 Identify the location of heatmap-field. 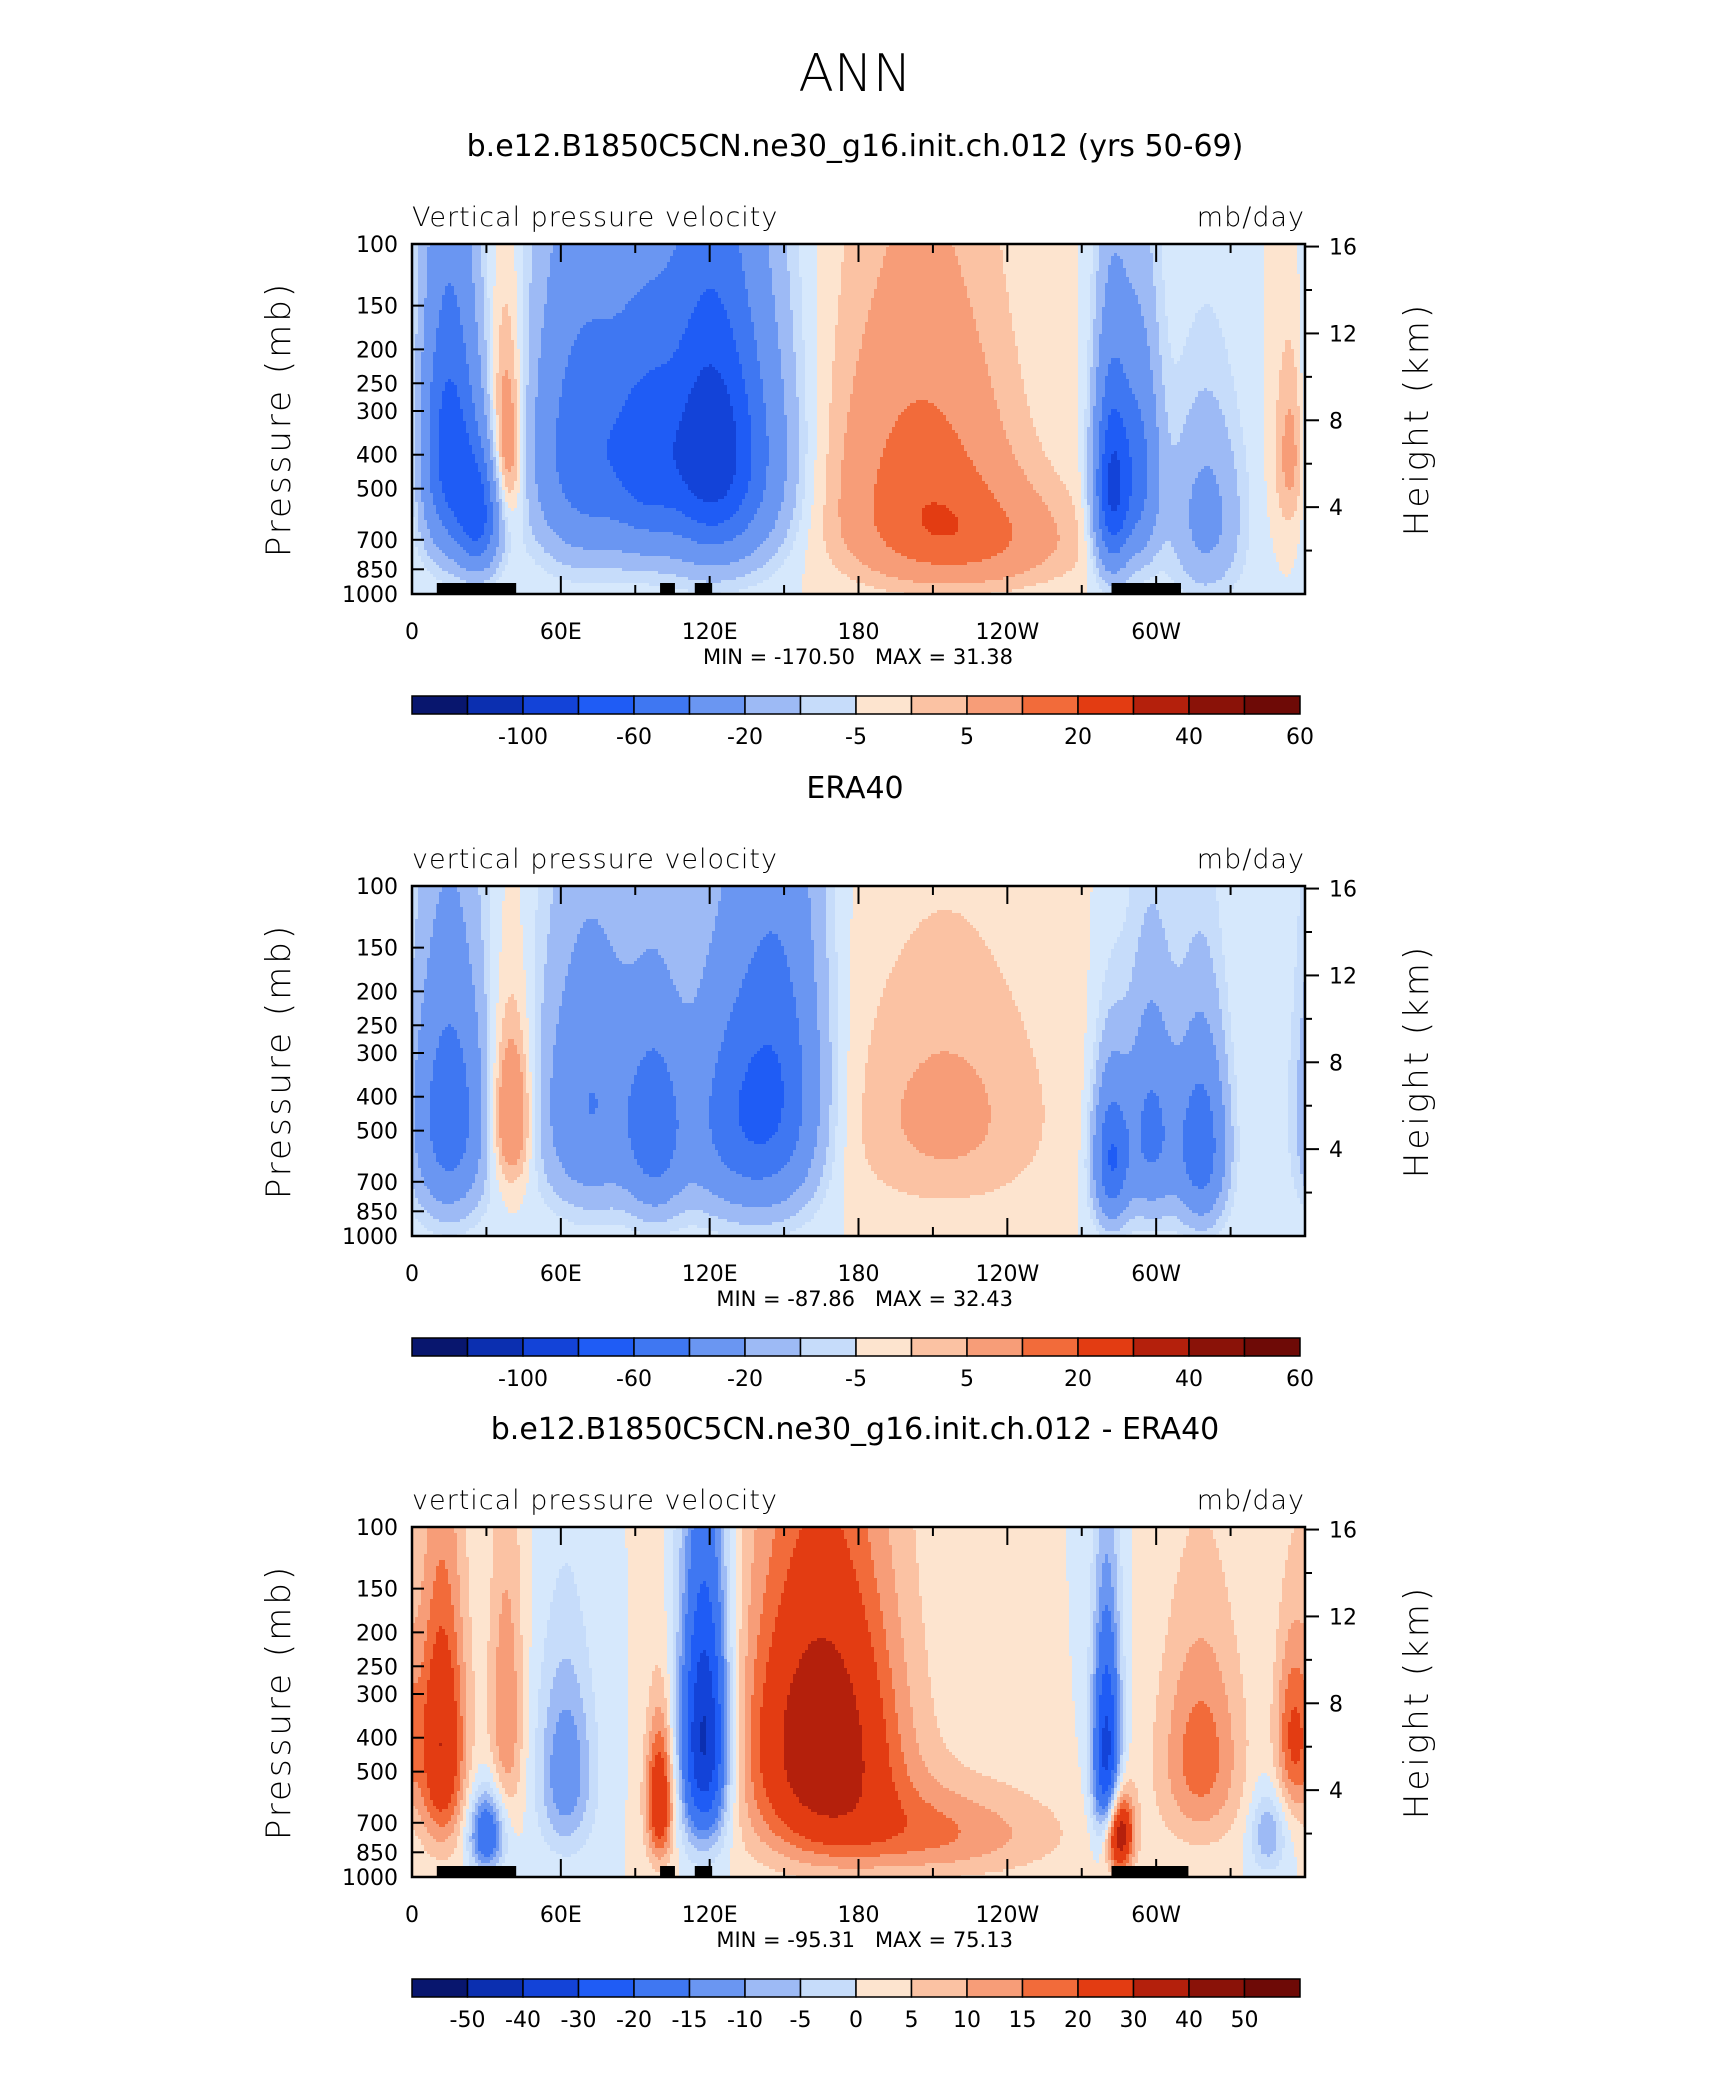
(858, 419).